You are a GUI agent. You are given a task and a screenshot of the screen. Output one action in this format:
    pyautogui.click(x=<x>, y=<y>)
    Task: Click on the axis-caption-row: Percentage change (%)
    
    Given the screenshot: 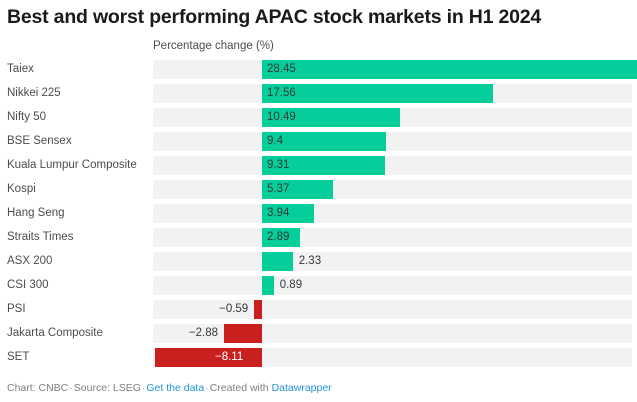 What is the action you would take?
    pyautogui.click(x=319, y=48)
    